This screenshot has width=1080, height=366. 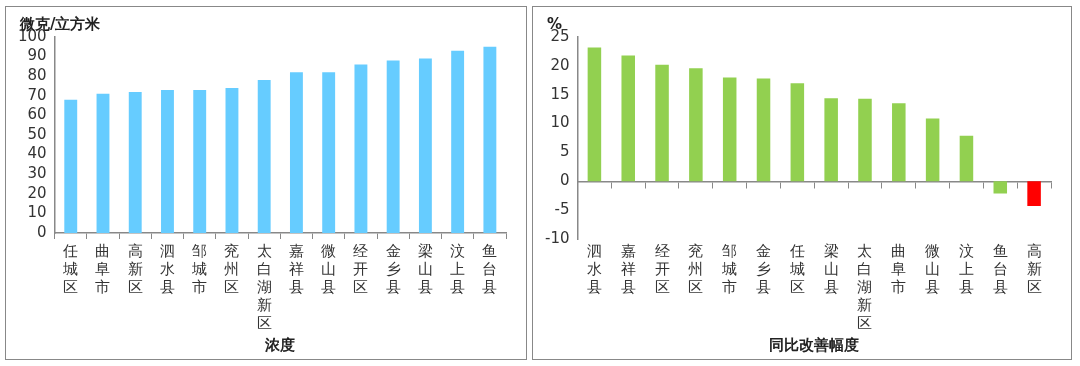 I want to click on x-axis-title: 同比改善幅度, so click(x=814, y=344).